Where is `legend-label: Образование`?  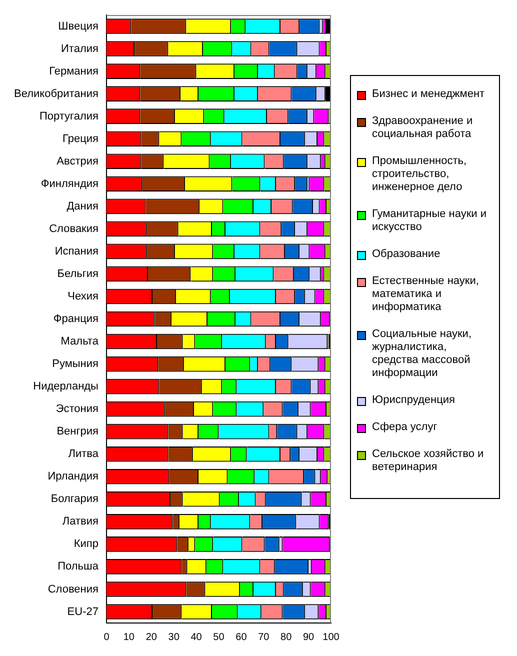 legend-label: Образование is located at coordinates (406, 254).